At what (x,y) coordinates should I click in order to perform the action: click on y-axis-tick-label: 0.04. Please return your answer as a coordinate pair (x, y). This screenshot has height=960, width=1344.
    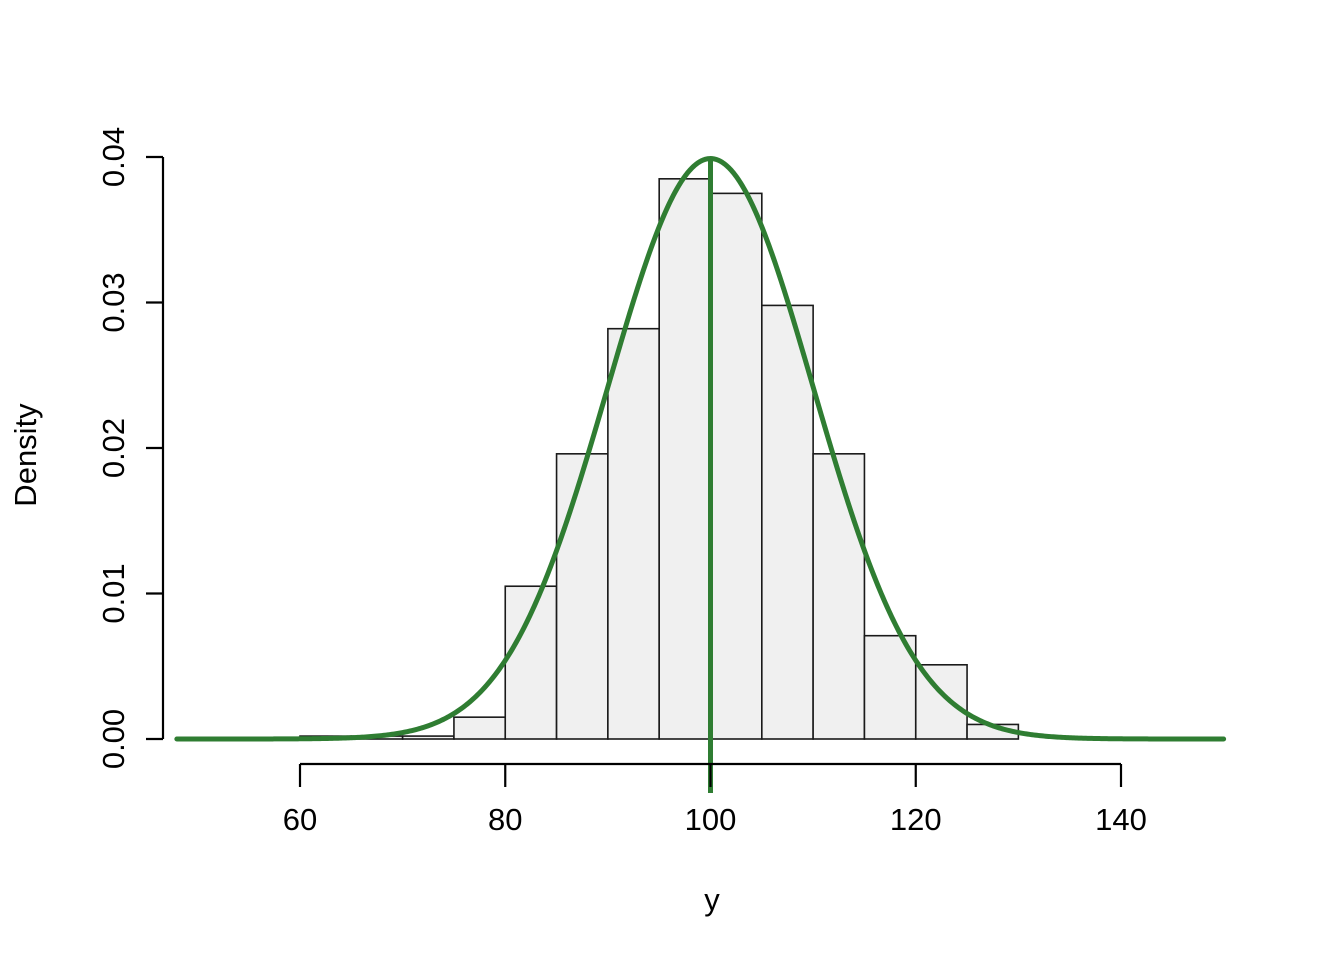
    Looking at the image, I should click on (113, 157).